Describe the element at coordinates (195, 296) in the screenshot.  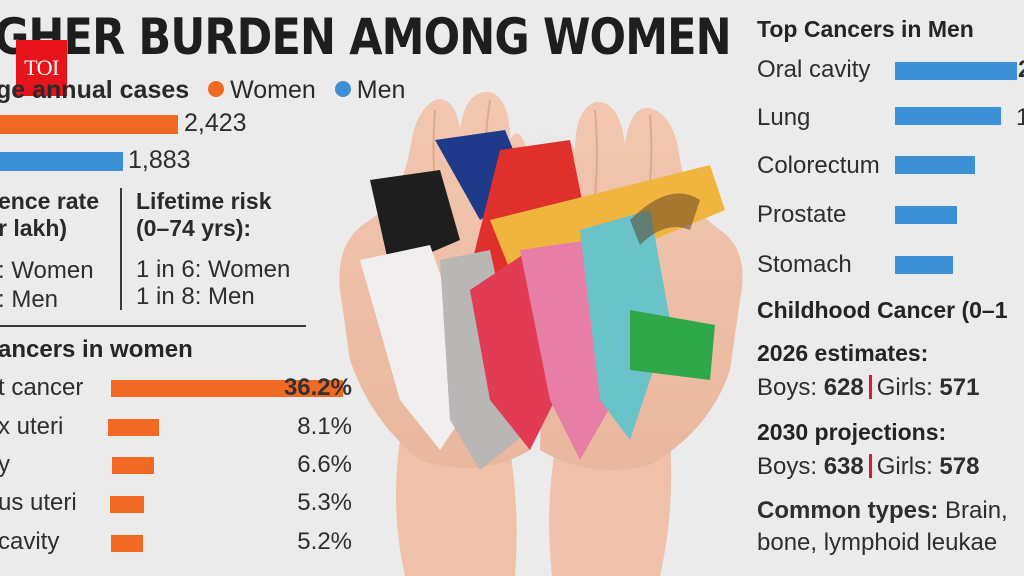
I see `lifetime-risk-men: 1 in 8: Men` at that location.